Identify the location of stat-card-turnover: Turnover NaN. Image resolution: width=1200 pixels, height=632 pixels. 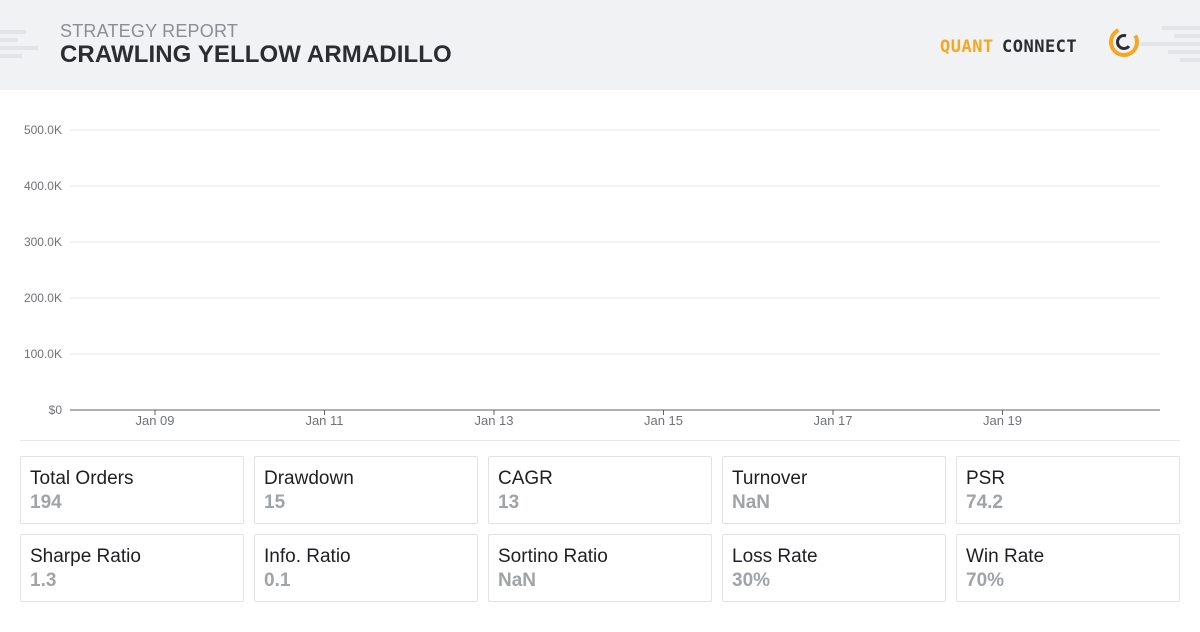
(834, 490).